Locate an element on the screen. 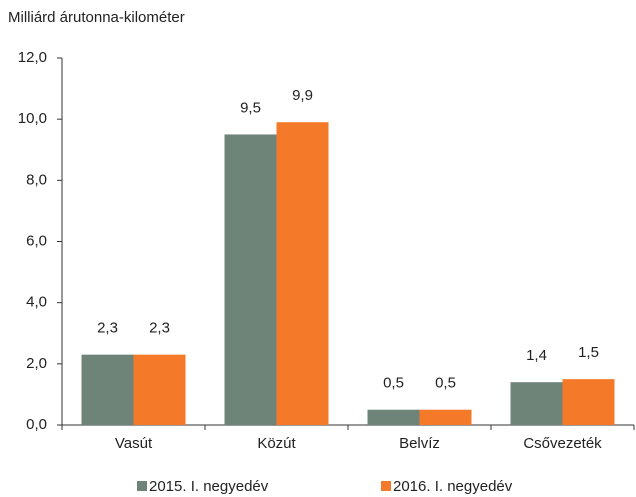 The image size is (636, 497). y-tick-label: 0,0 is located at coordinates (36, 424).